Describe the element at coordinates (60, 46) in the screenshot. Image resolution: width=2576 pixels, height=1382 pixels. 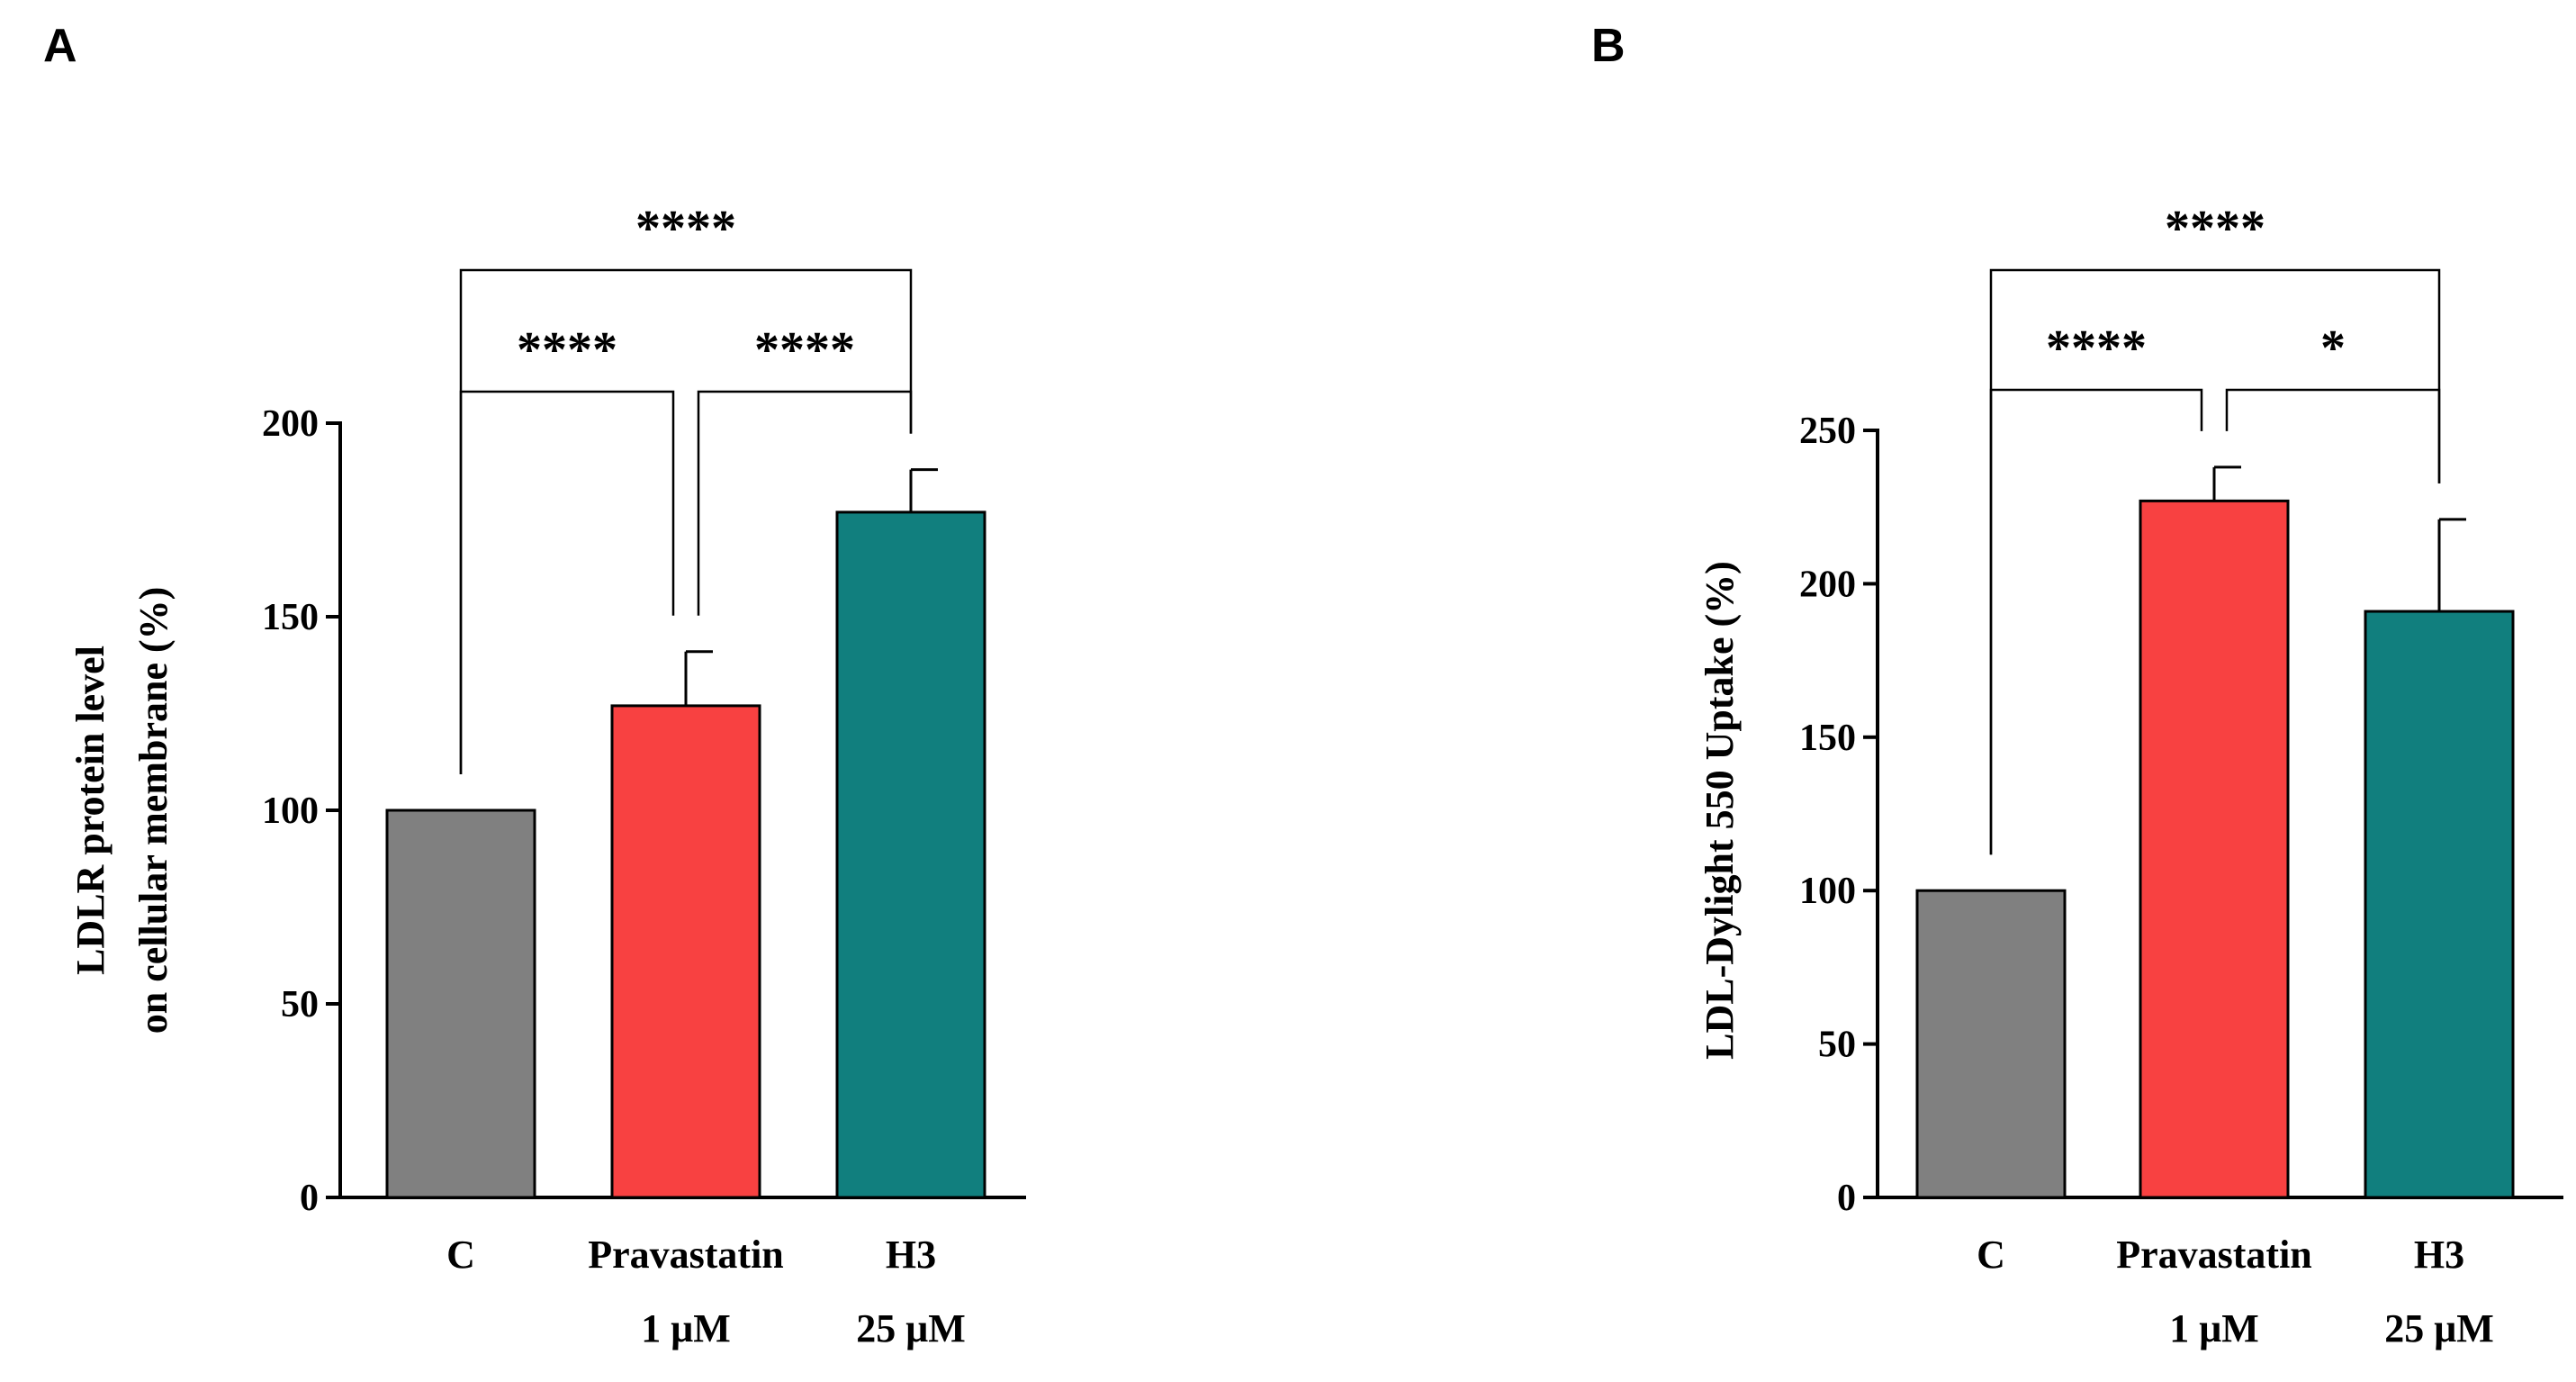
I see `panel-label: A` at that location.